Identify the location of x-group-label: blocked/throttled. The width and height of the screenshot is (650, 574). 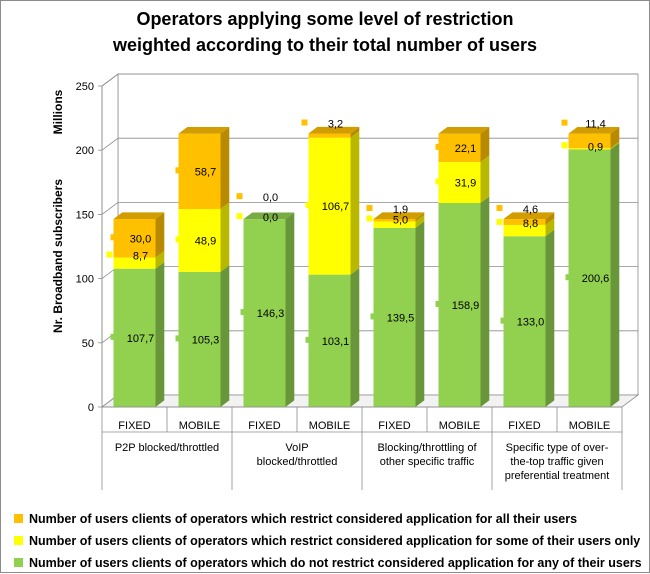
(297, 462).